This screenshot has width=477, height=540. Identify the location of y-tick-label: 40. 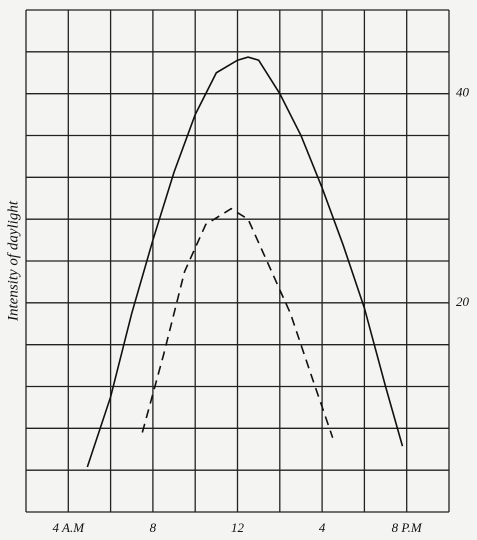
(463, 92).